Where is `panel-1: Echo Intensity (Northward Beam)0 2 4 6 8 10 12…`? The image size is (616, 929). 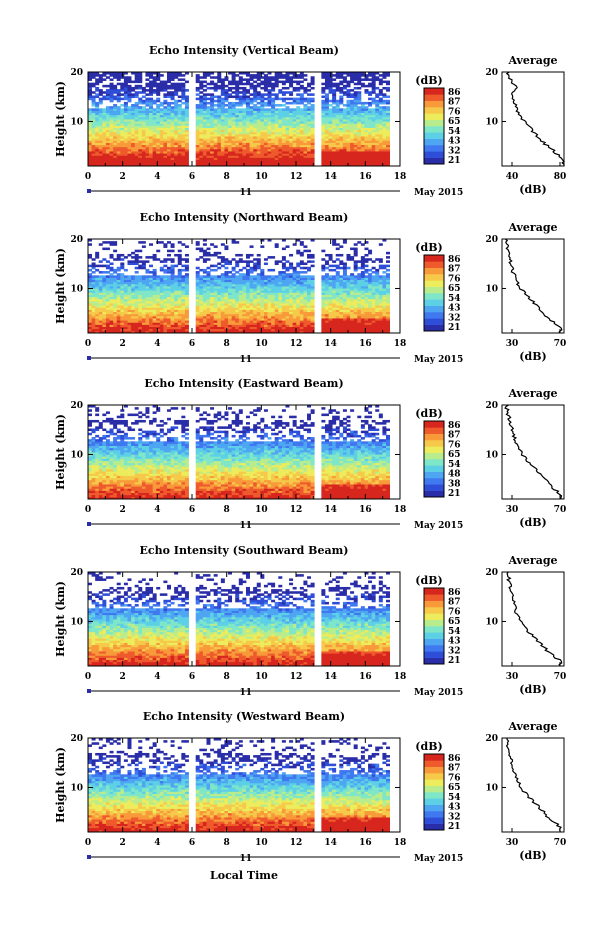
panel-1: Echo Intensity (Northward Beam)0 2 4 6 8 10 12… is located at coordinates (310, 288).